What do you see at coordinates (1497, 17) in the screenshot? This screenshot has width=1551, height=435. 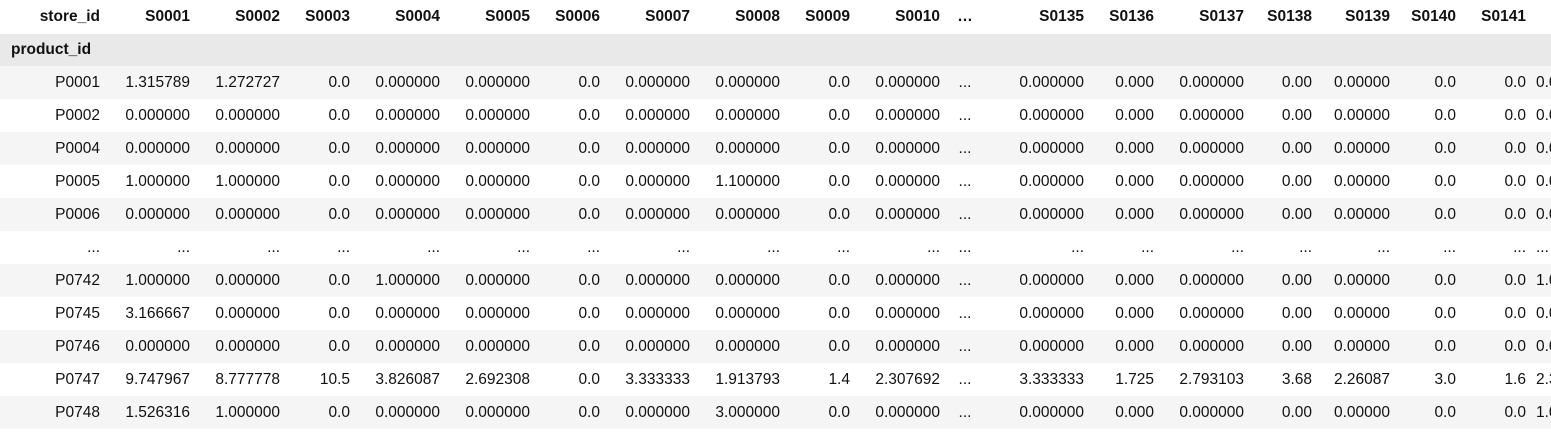 I see `column-header: S0141` at bounding box center [1497, 17].